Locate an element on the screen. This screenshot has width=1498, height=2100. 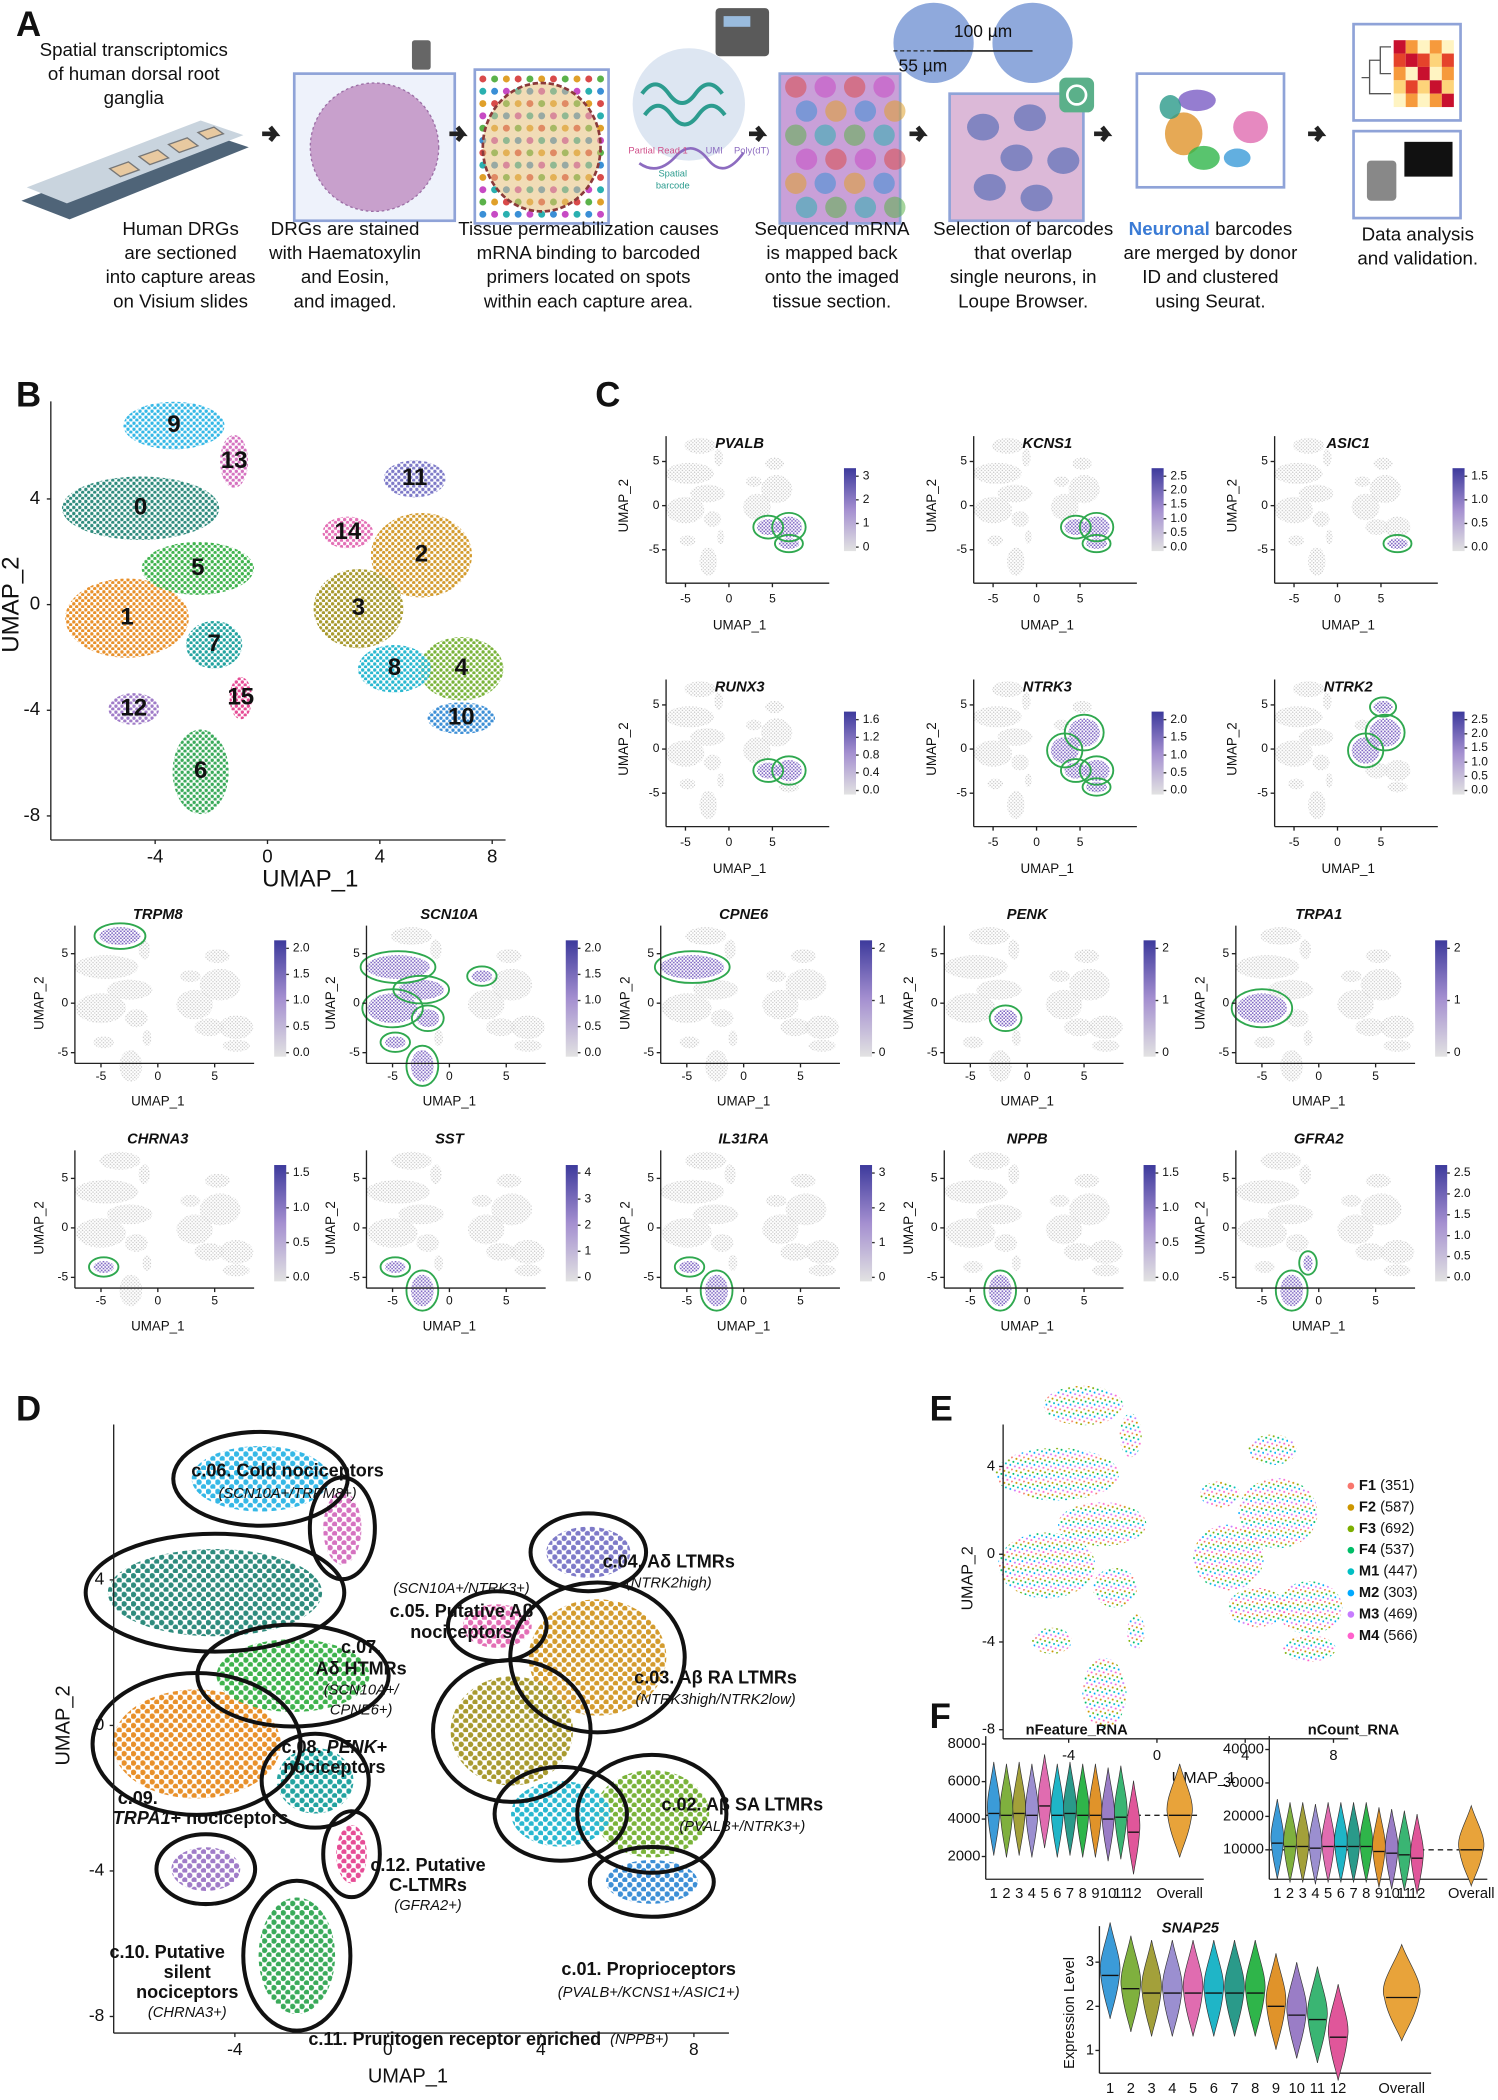
cluster-label: 0 is located at coordinates (140, 507).